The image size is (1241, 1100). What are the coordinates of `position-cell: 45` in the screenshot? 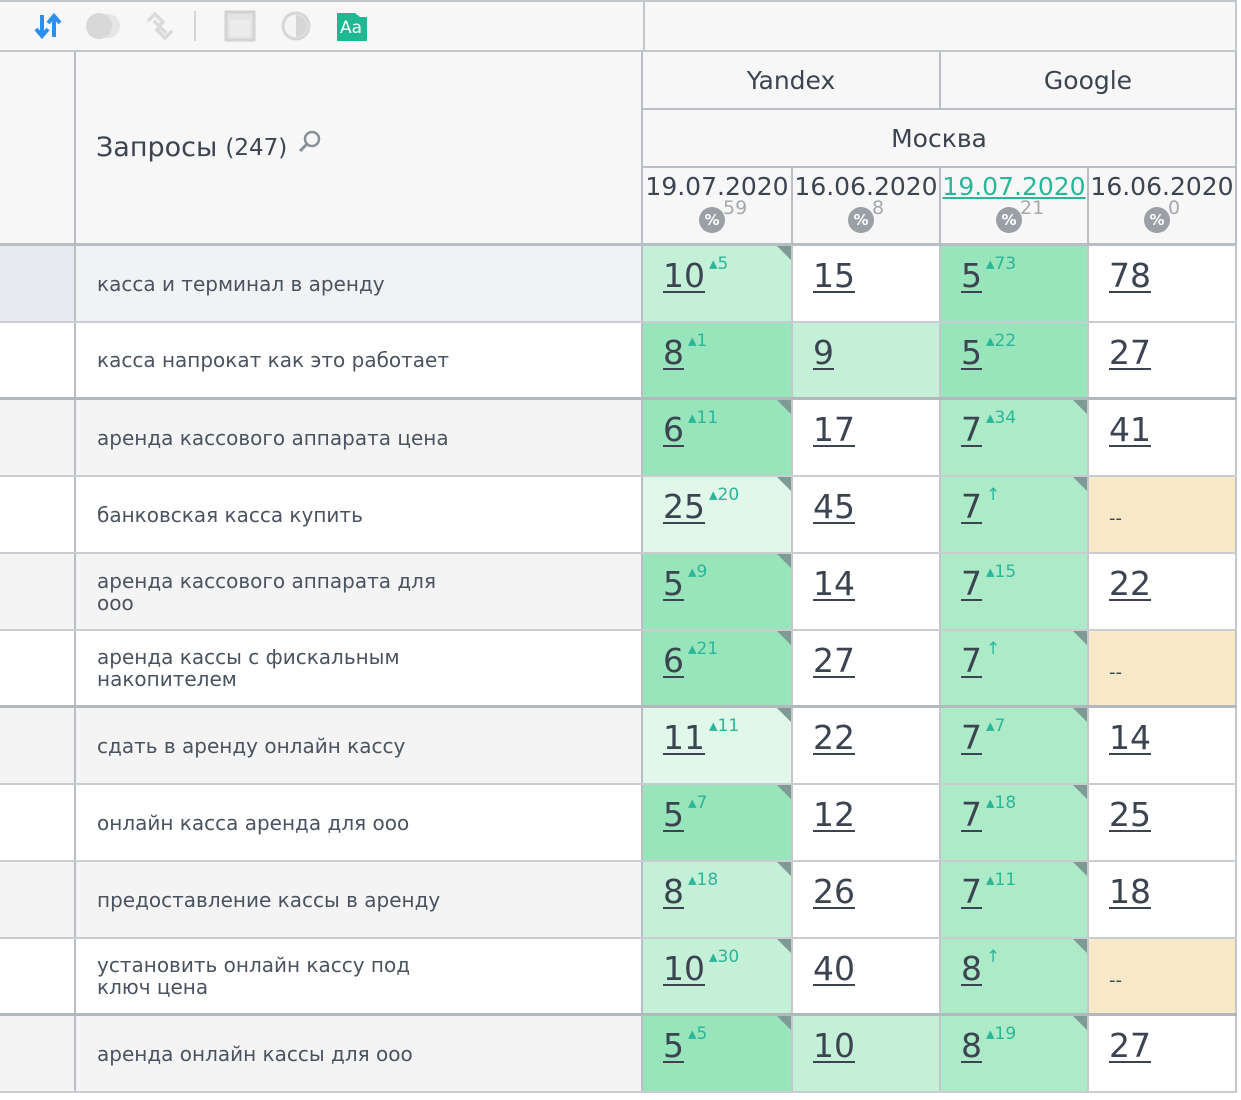 It's located at (867, 514).